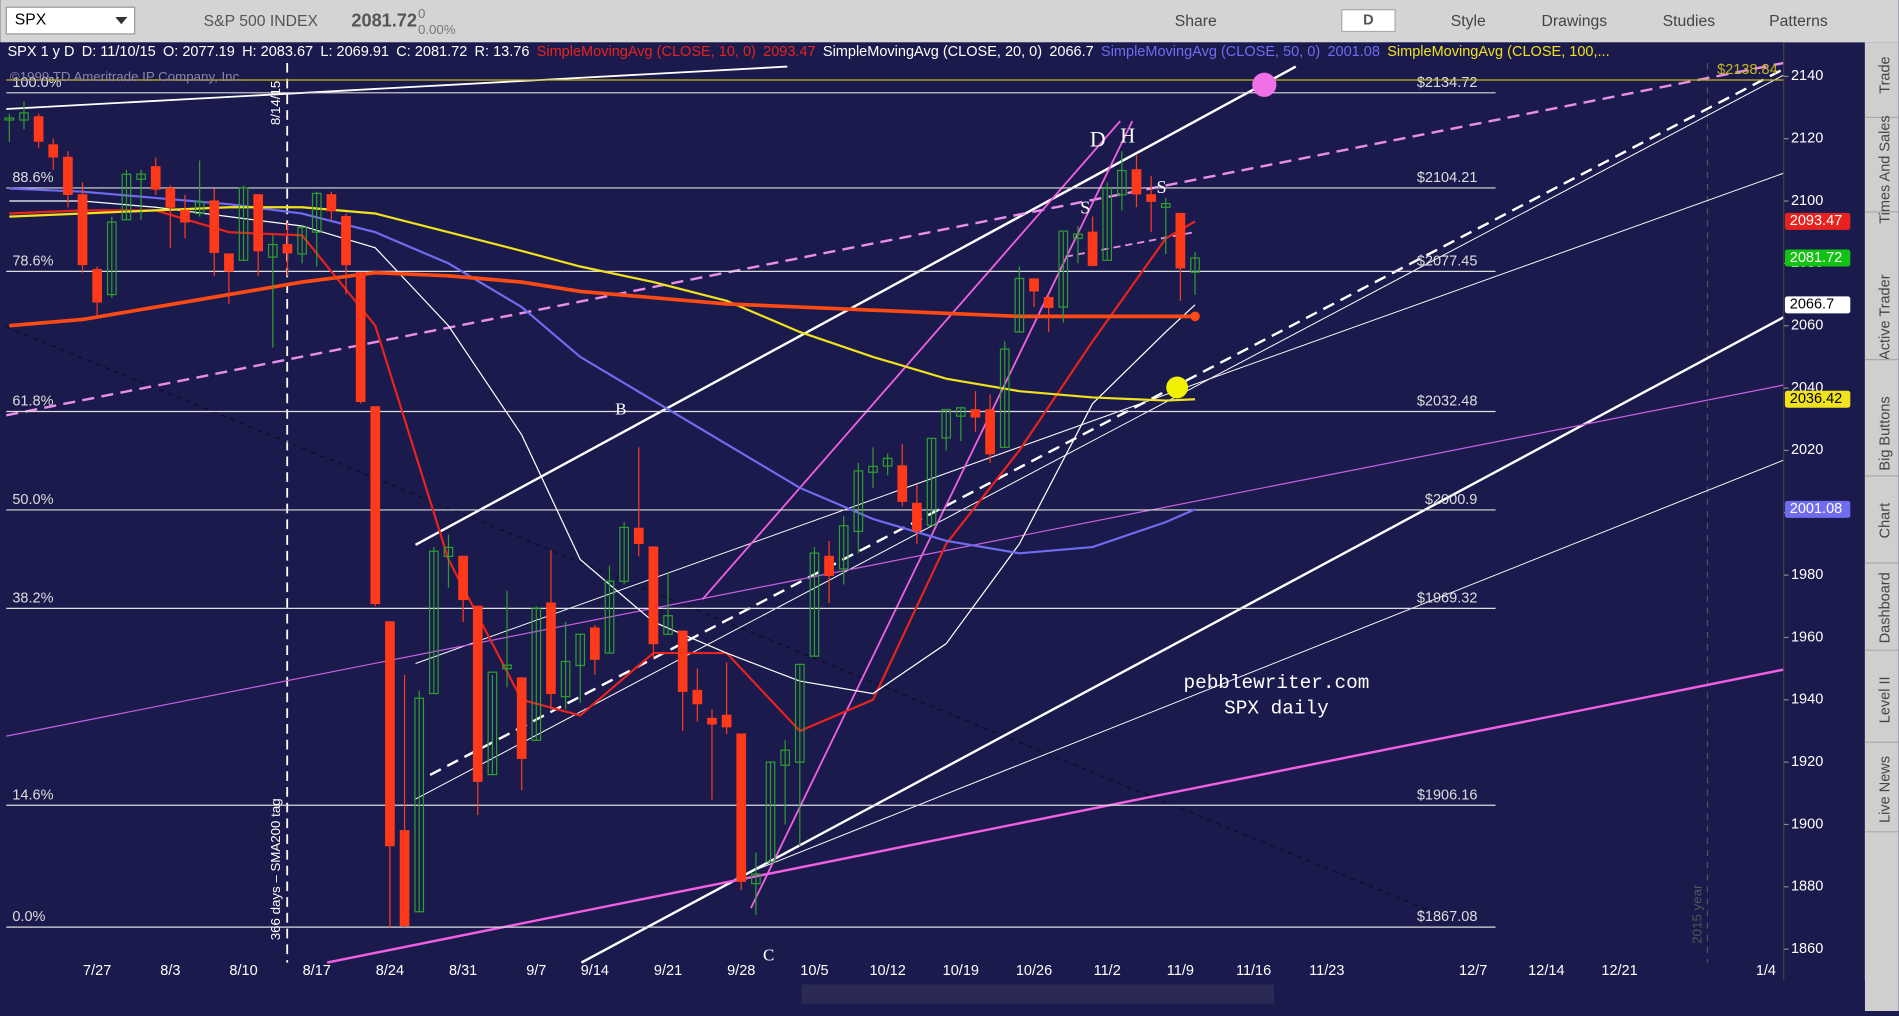 This screenshot has width=1899, height=1016. I want to click on sidebar-tab: Live News, so click(1885, 789).